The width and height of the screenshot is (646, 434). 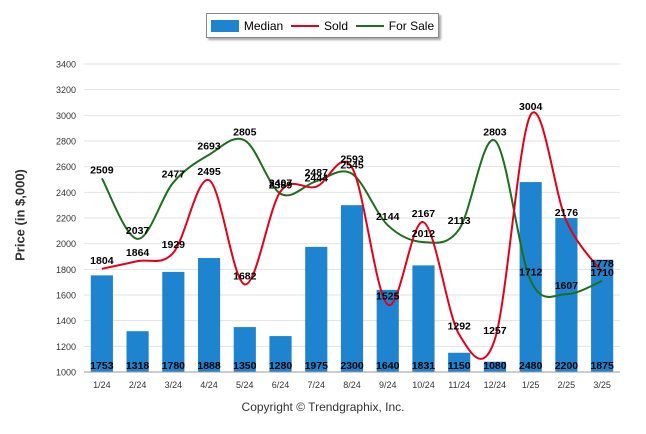 I want to click on y-tick-label: 3200, so click(x=66, y=90).